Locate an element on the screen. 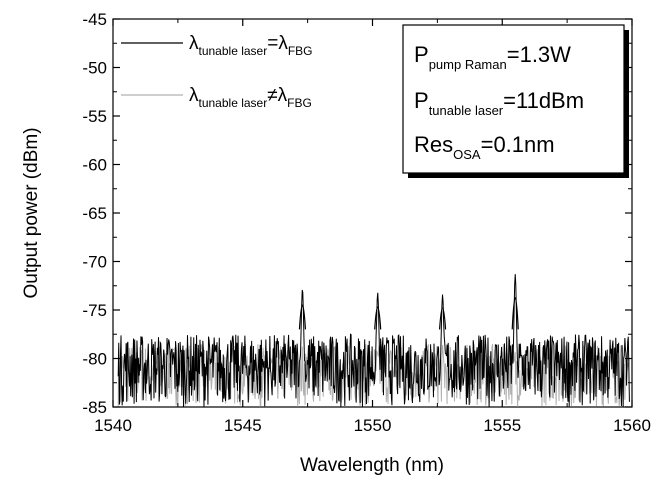 This screenshot has width=656, height=486. legend-label-series-1: λtunable laser=λFBG is located at coordinates (251, 45).